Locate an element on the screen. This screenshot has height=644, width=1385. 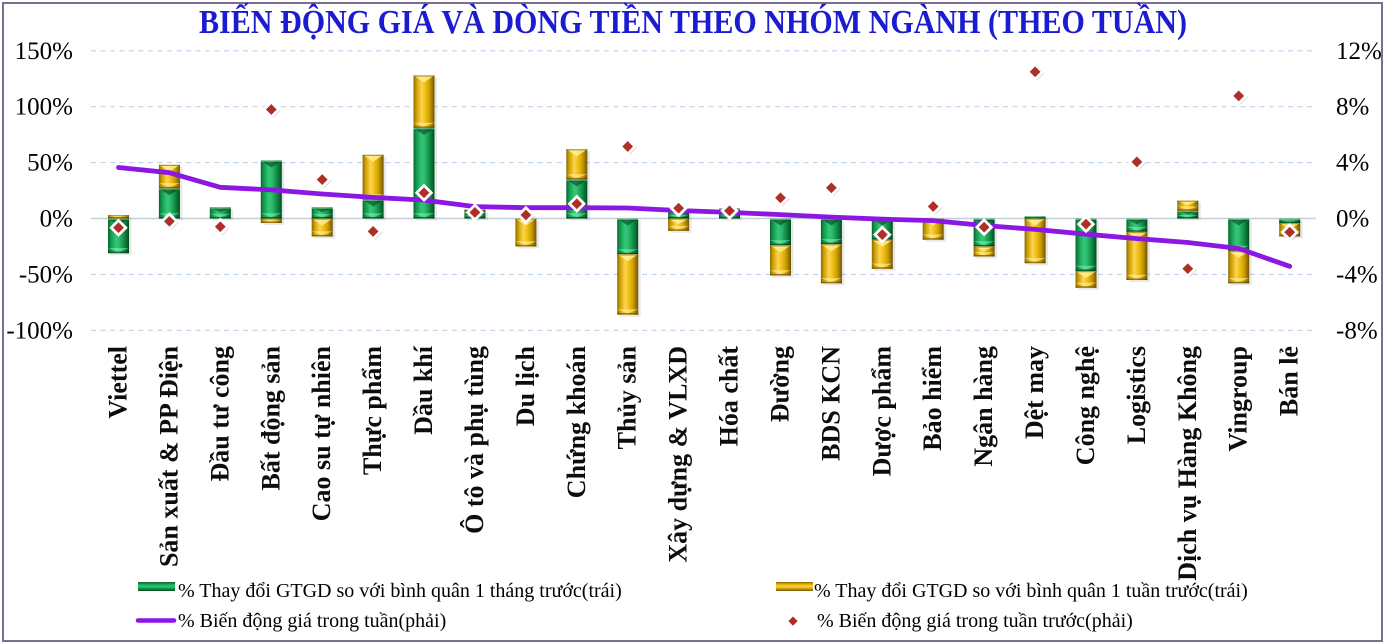
svg-text: 8% is located at coordinates (1352, 107).